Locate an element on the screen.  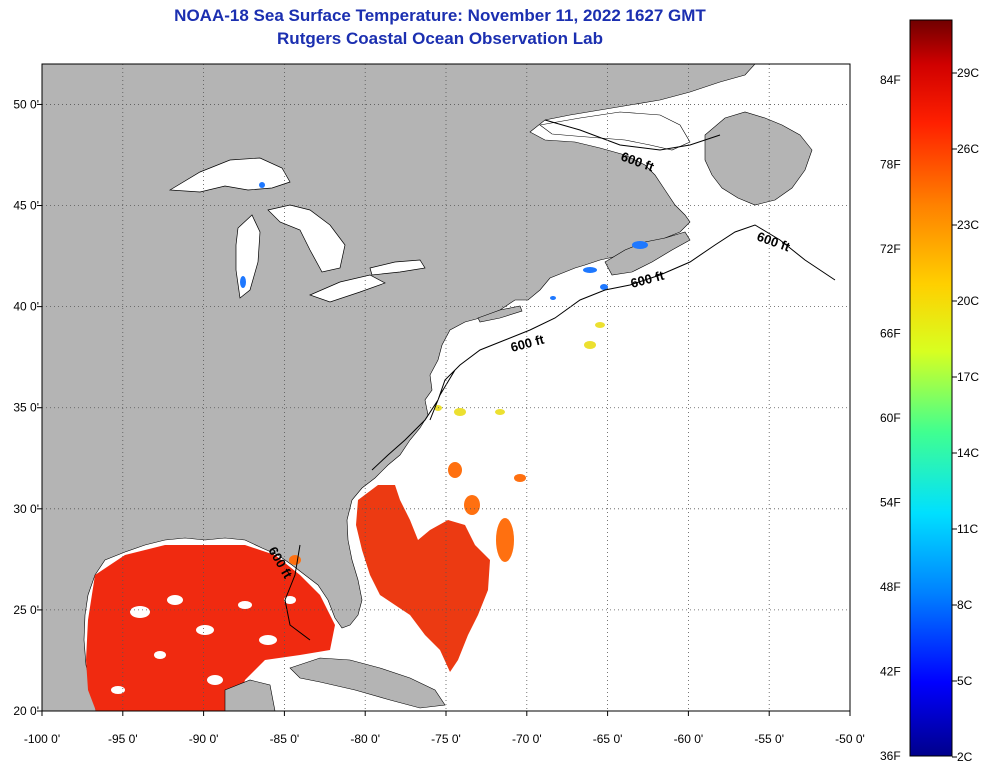
colorbar-f-label: 48F is located at coordinates (890, 587).